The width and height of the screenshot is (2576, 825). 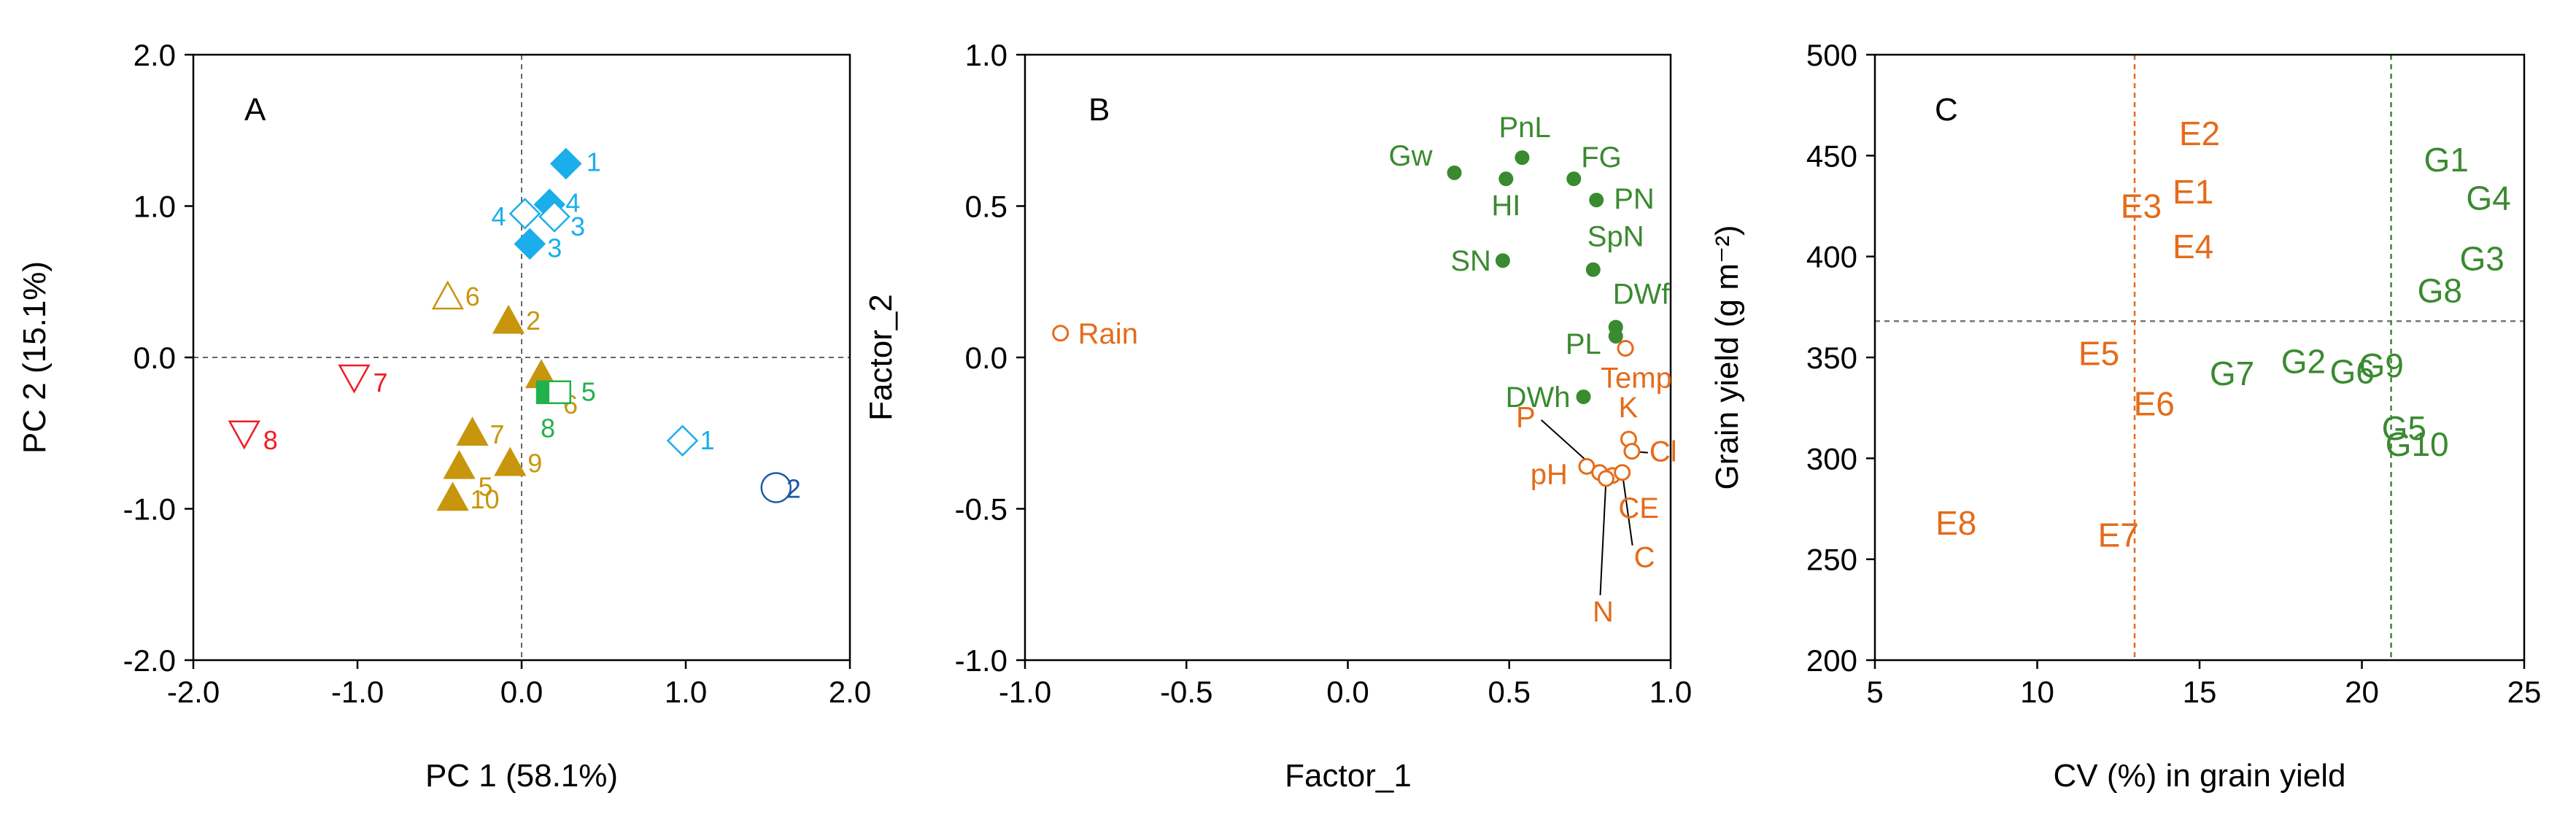 What do you see at coordinates (472, 296) in the screenshot?
I see `panel-a-point-label: 6` at bounding box center [472, 296].